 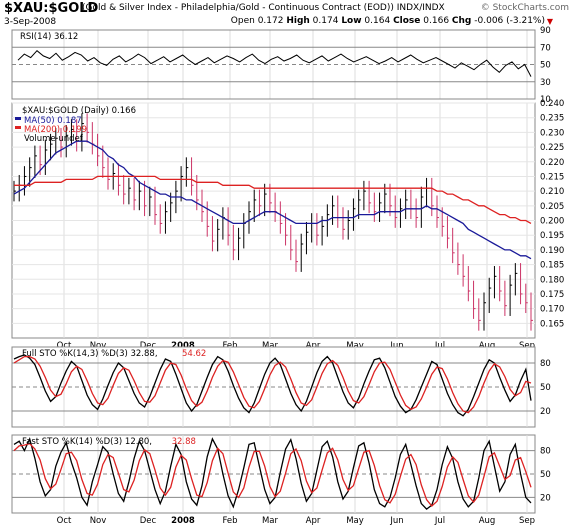 What do you see at coordinates (64, 346) in the screenshot?
I see `x-tick-label-price: Oct` at bounding box center [64, 346].